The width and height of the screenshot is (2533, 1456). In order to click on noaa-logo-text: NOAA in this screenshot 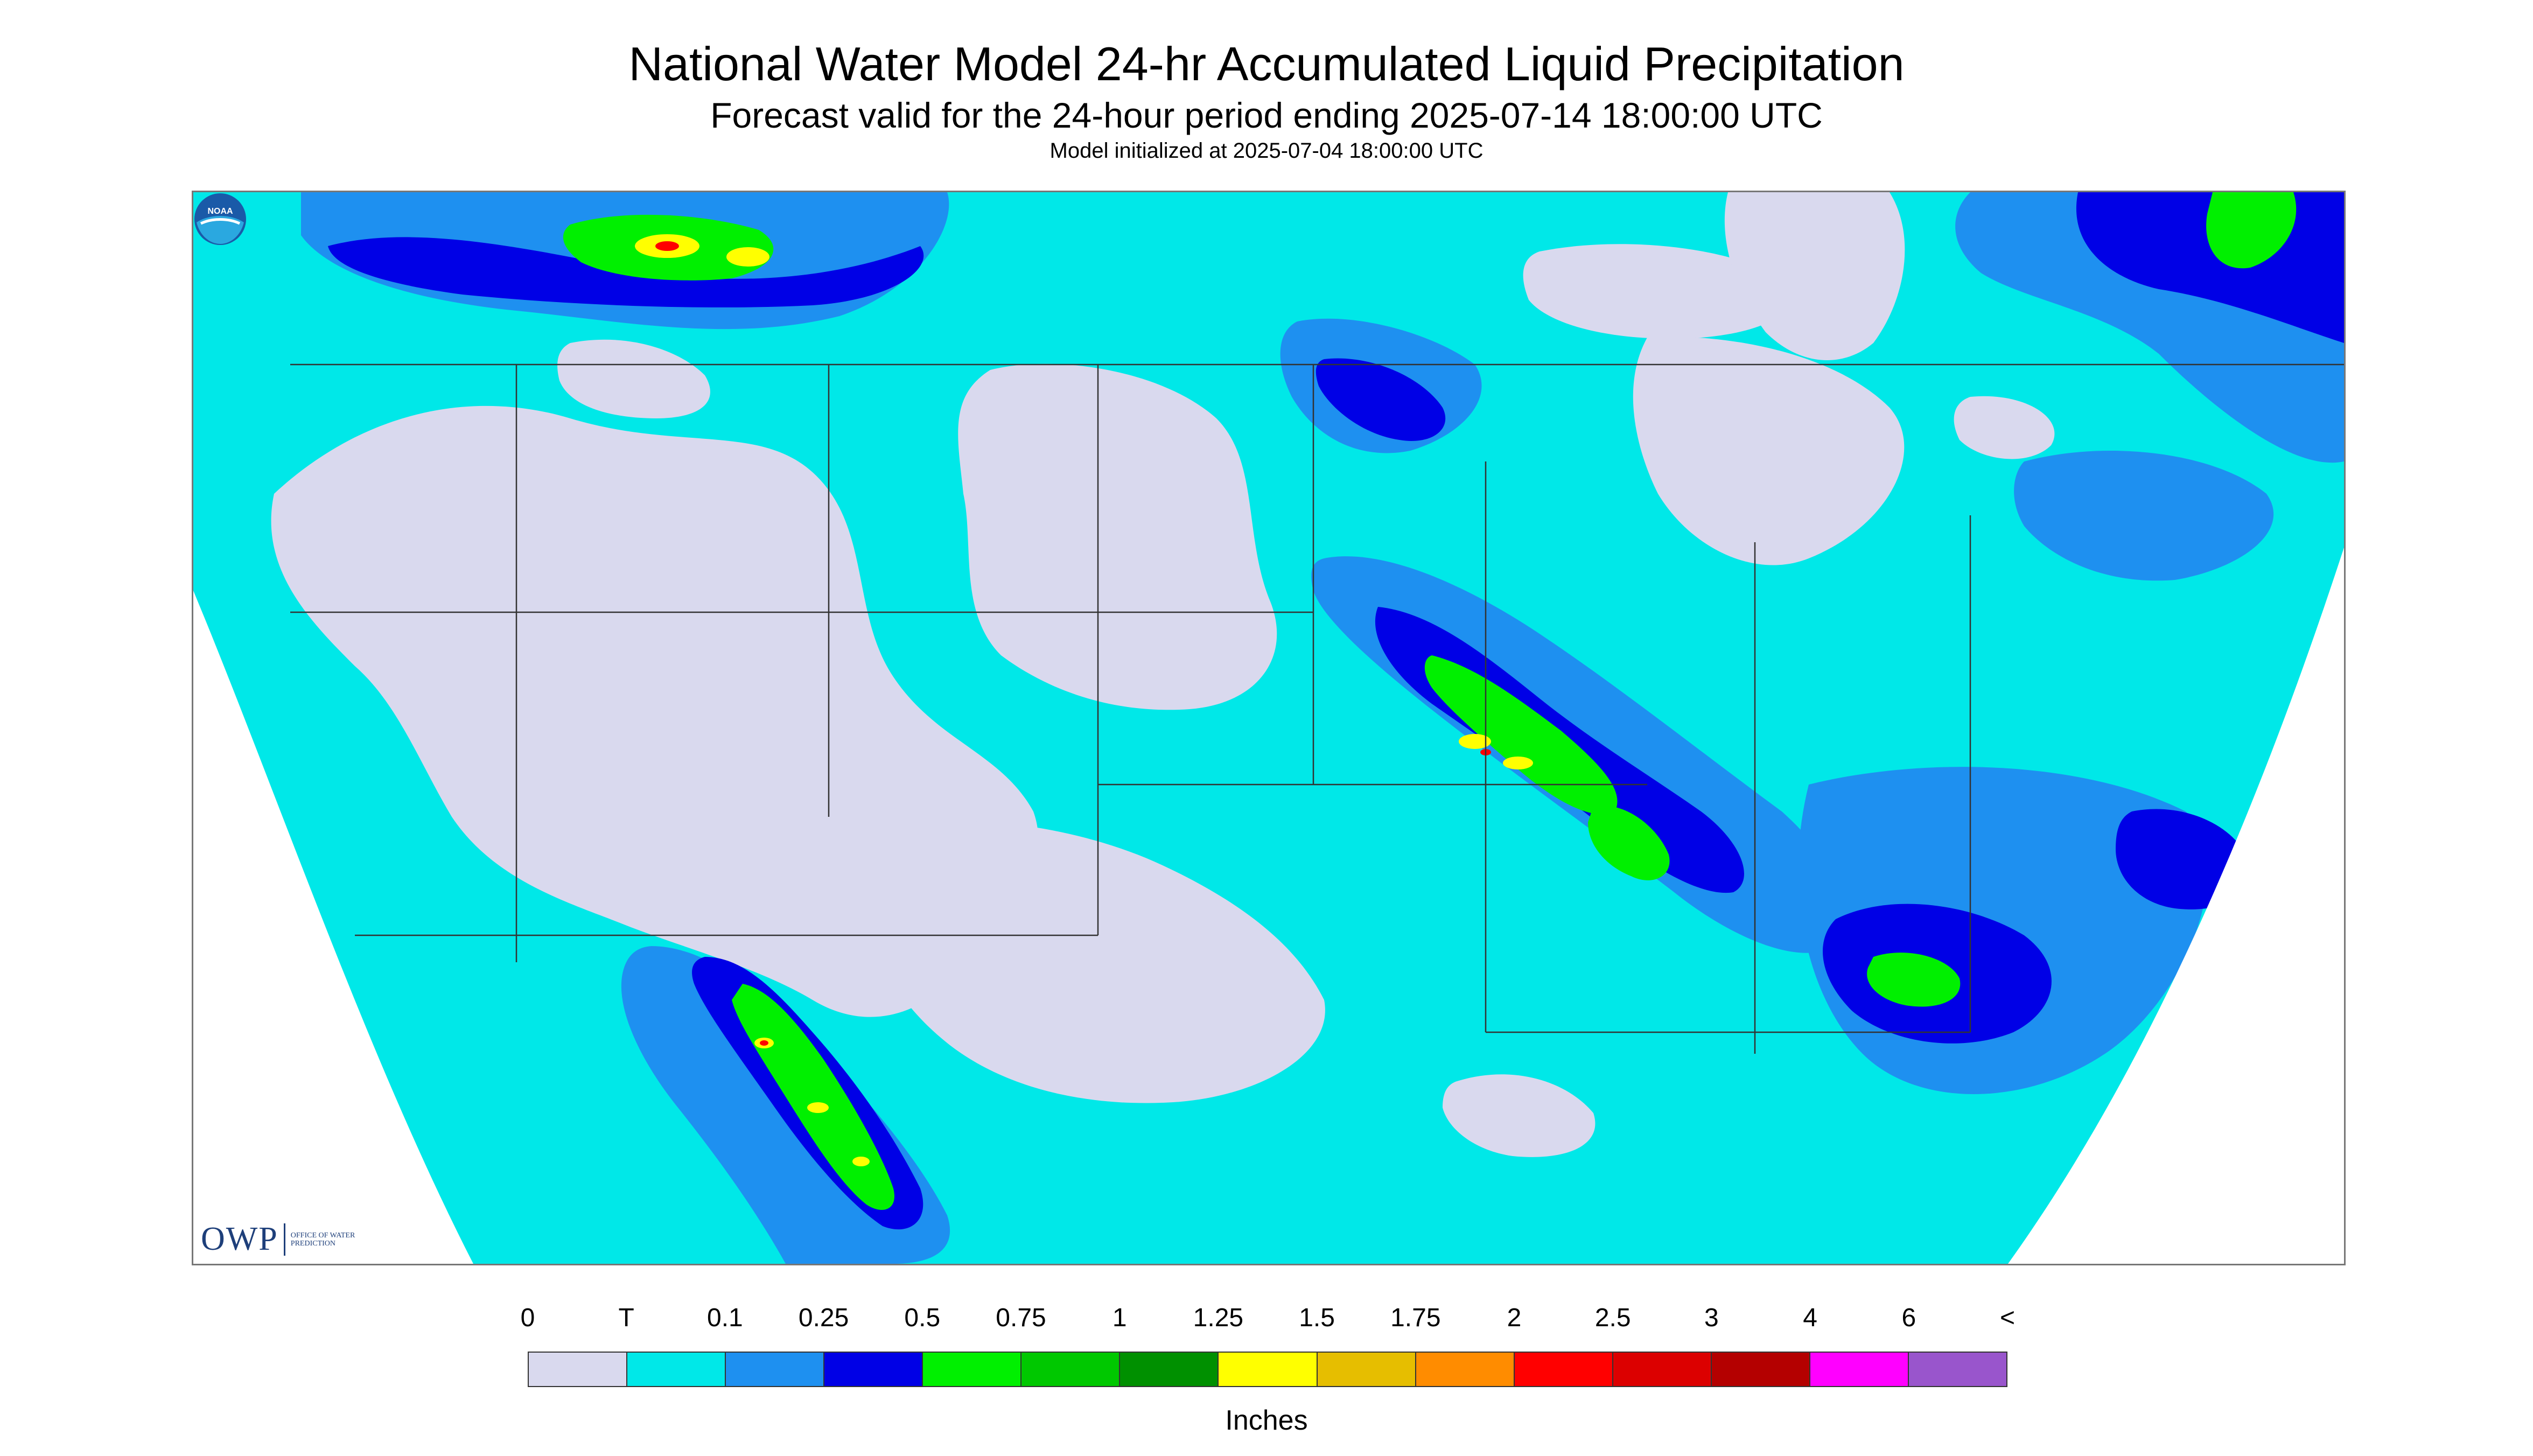, I will do `click(220, 211)`.